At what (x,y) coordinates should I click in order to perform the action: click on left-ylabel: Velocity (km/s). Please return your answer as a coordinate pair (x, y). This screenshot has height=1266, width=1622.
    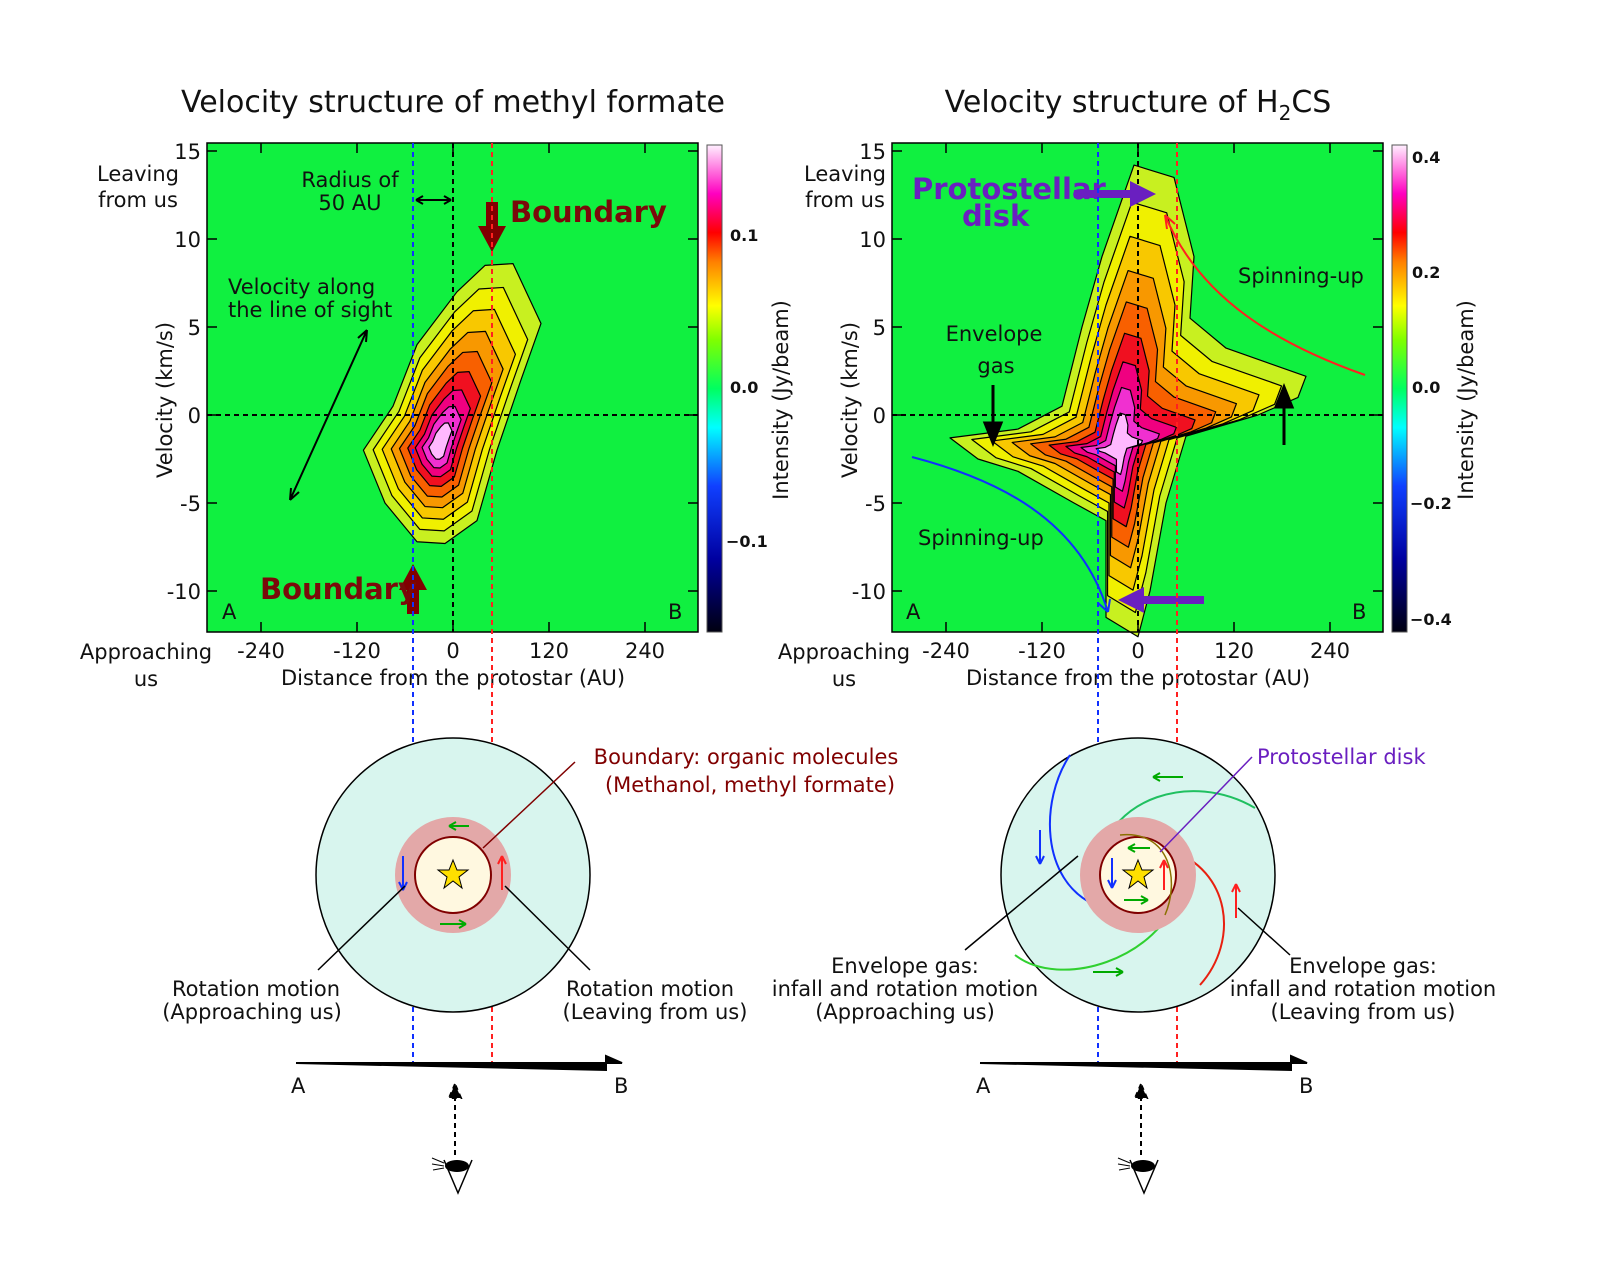
    Looking at the image, I should click on (165, 400).